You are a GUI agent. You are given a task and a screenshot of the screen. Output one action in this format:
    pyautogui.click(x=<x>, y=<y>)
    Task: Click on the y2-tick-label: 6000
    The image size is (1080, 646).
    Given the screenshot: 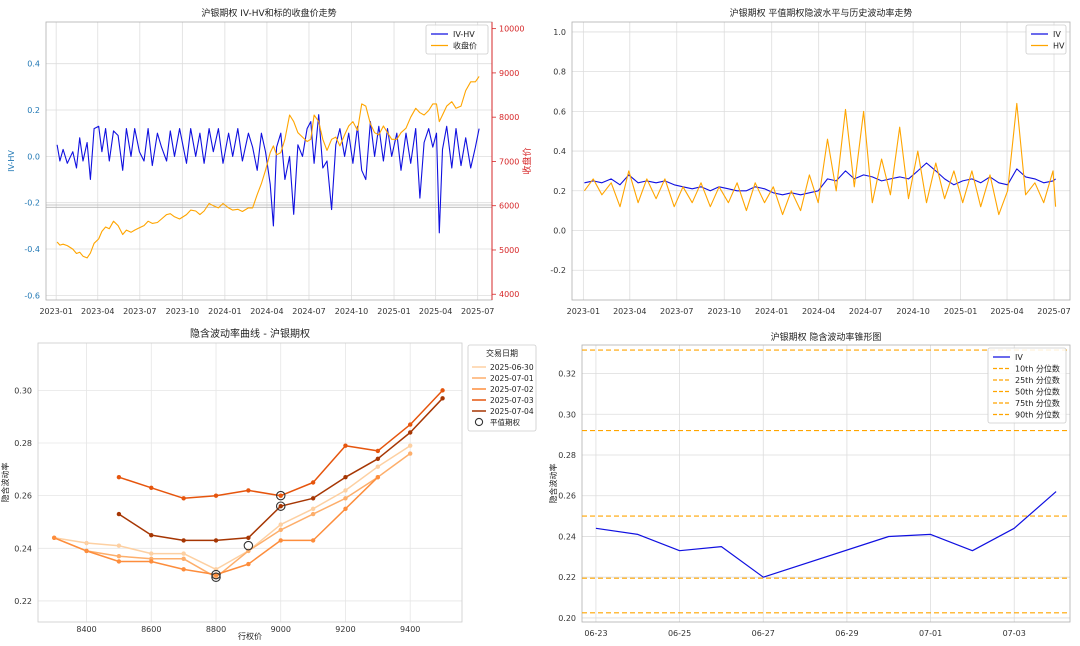 What is the action you would take?
    pyautogui.click(x=509, y=206)
    